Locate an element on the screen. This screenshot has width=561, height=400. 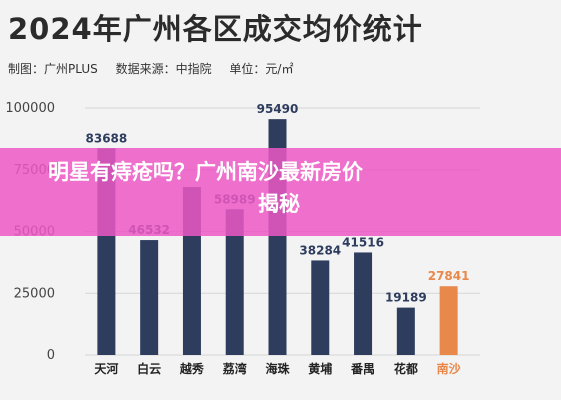
overlay-line-2: 揭秘 is located at coordinates (279, 204).